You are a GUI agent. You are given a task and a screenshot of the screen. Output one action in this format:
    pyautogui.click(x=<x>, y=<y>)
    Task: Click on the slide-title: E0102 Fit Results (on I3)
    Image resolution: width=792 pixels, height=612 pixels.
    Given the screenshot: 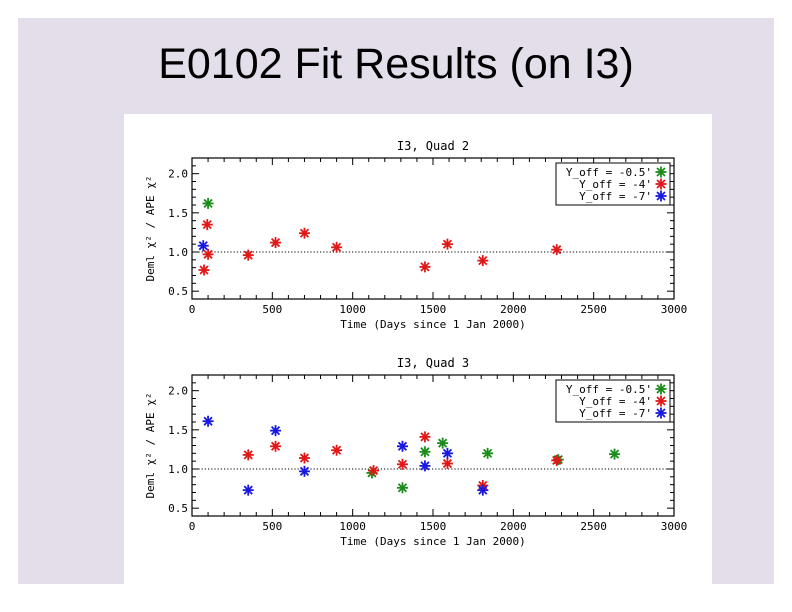 What is the action you would take?
    pyautogui.click(x=396, y=64)
    